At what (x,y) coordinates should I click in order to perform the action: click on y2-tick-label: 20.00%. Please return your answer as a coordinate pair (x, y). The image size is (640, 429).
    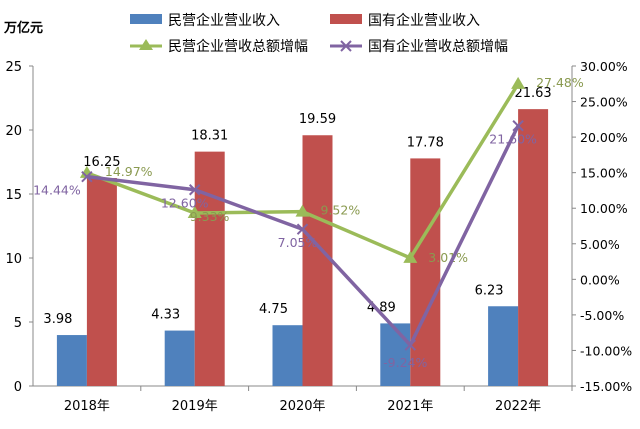
    Looking at the image, I should click on (604, 137).